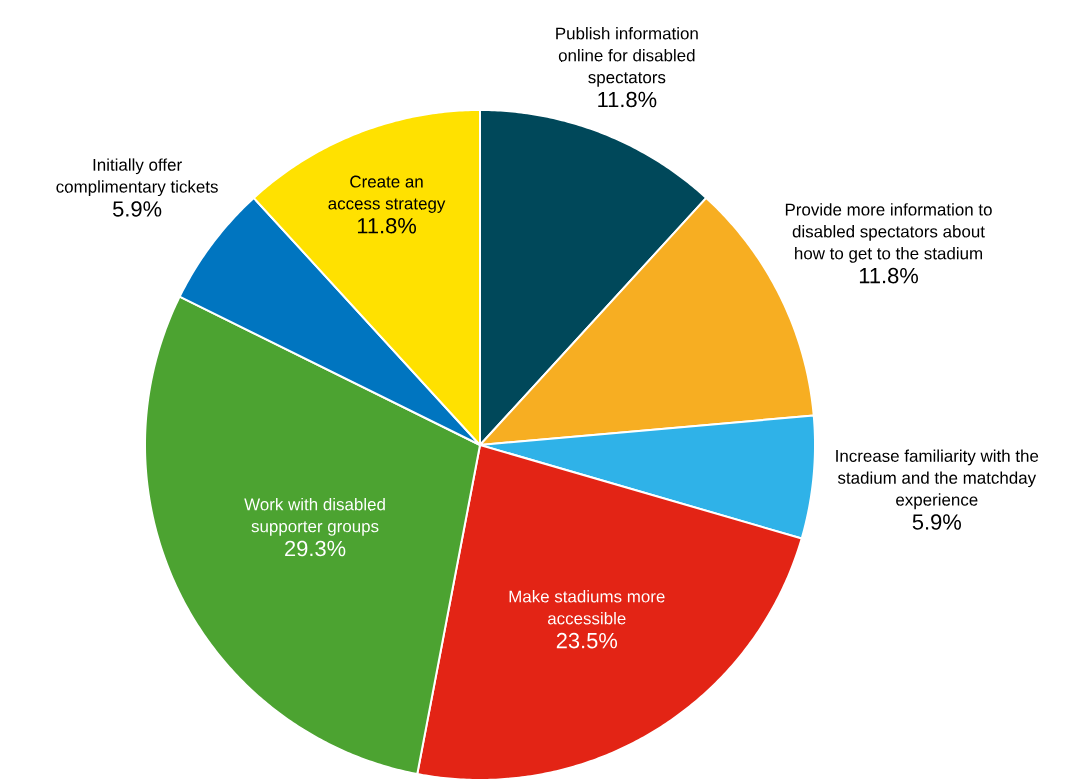 This screenshot has height=782, width=1070. I want to click on slice-label: Make stadiums more accessible, so click(587, 607).